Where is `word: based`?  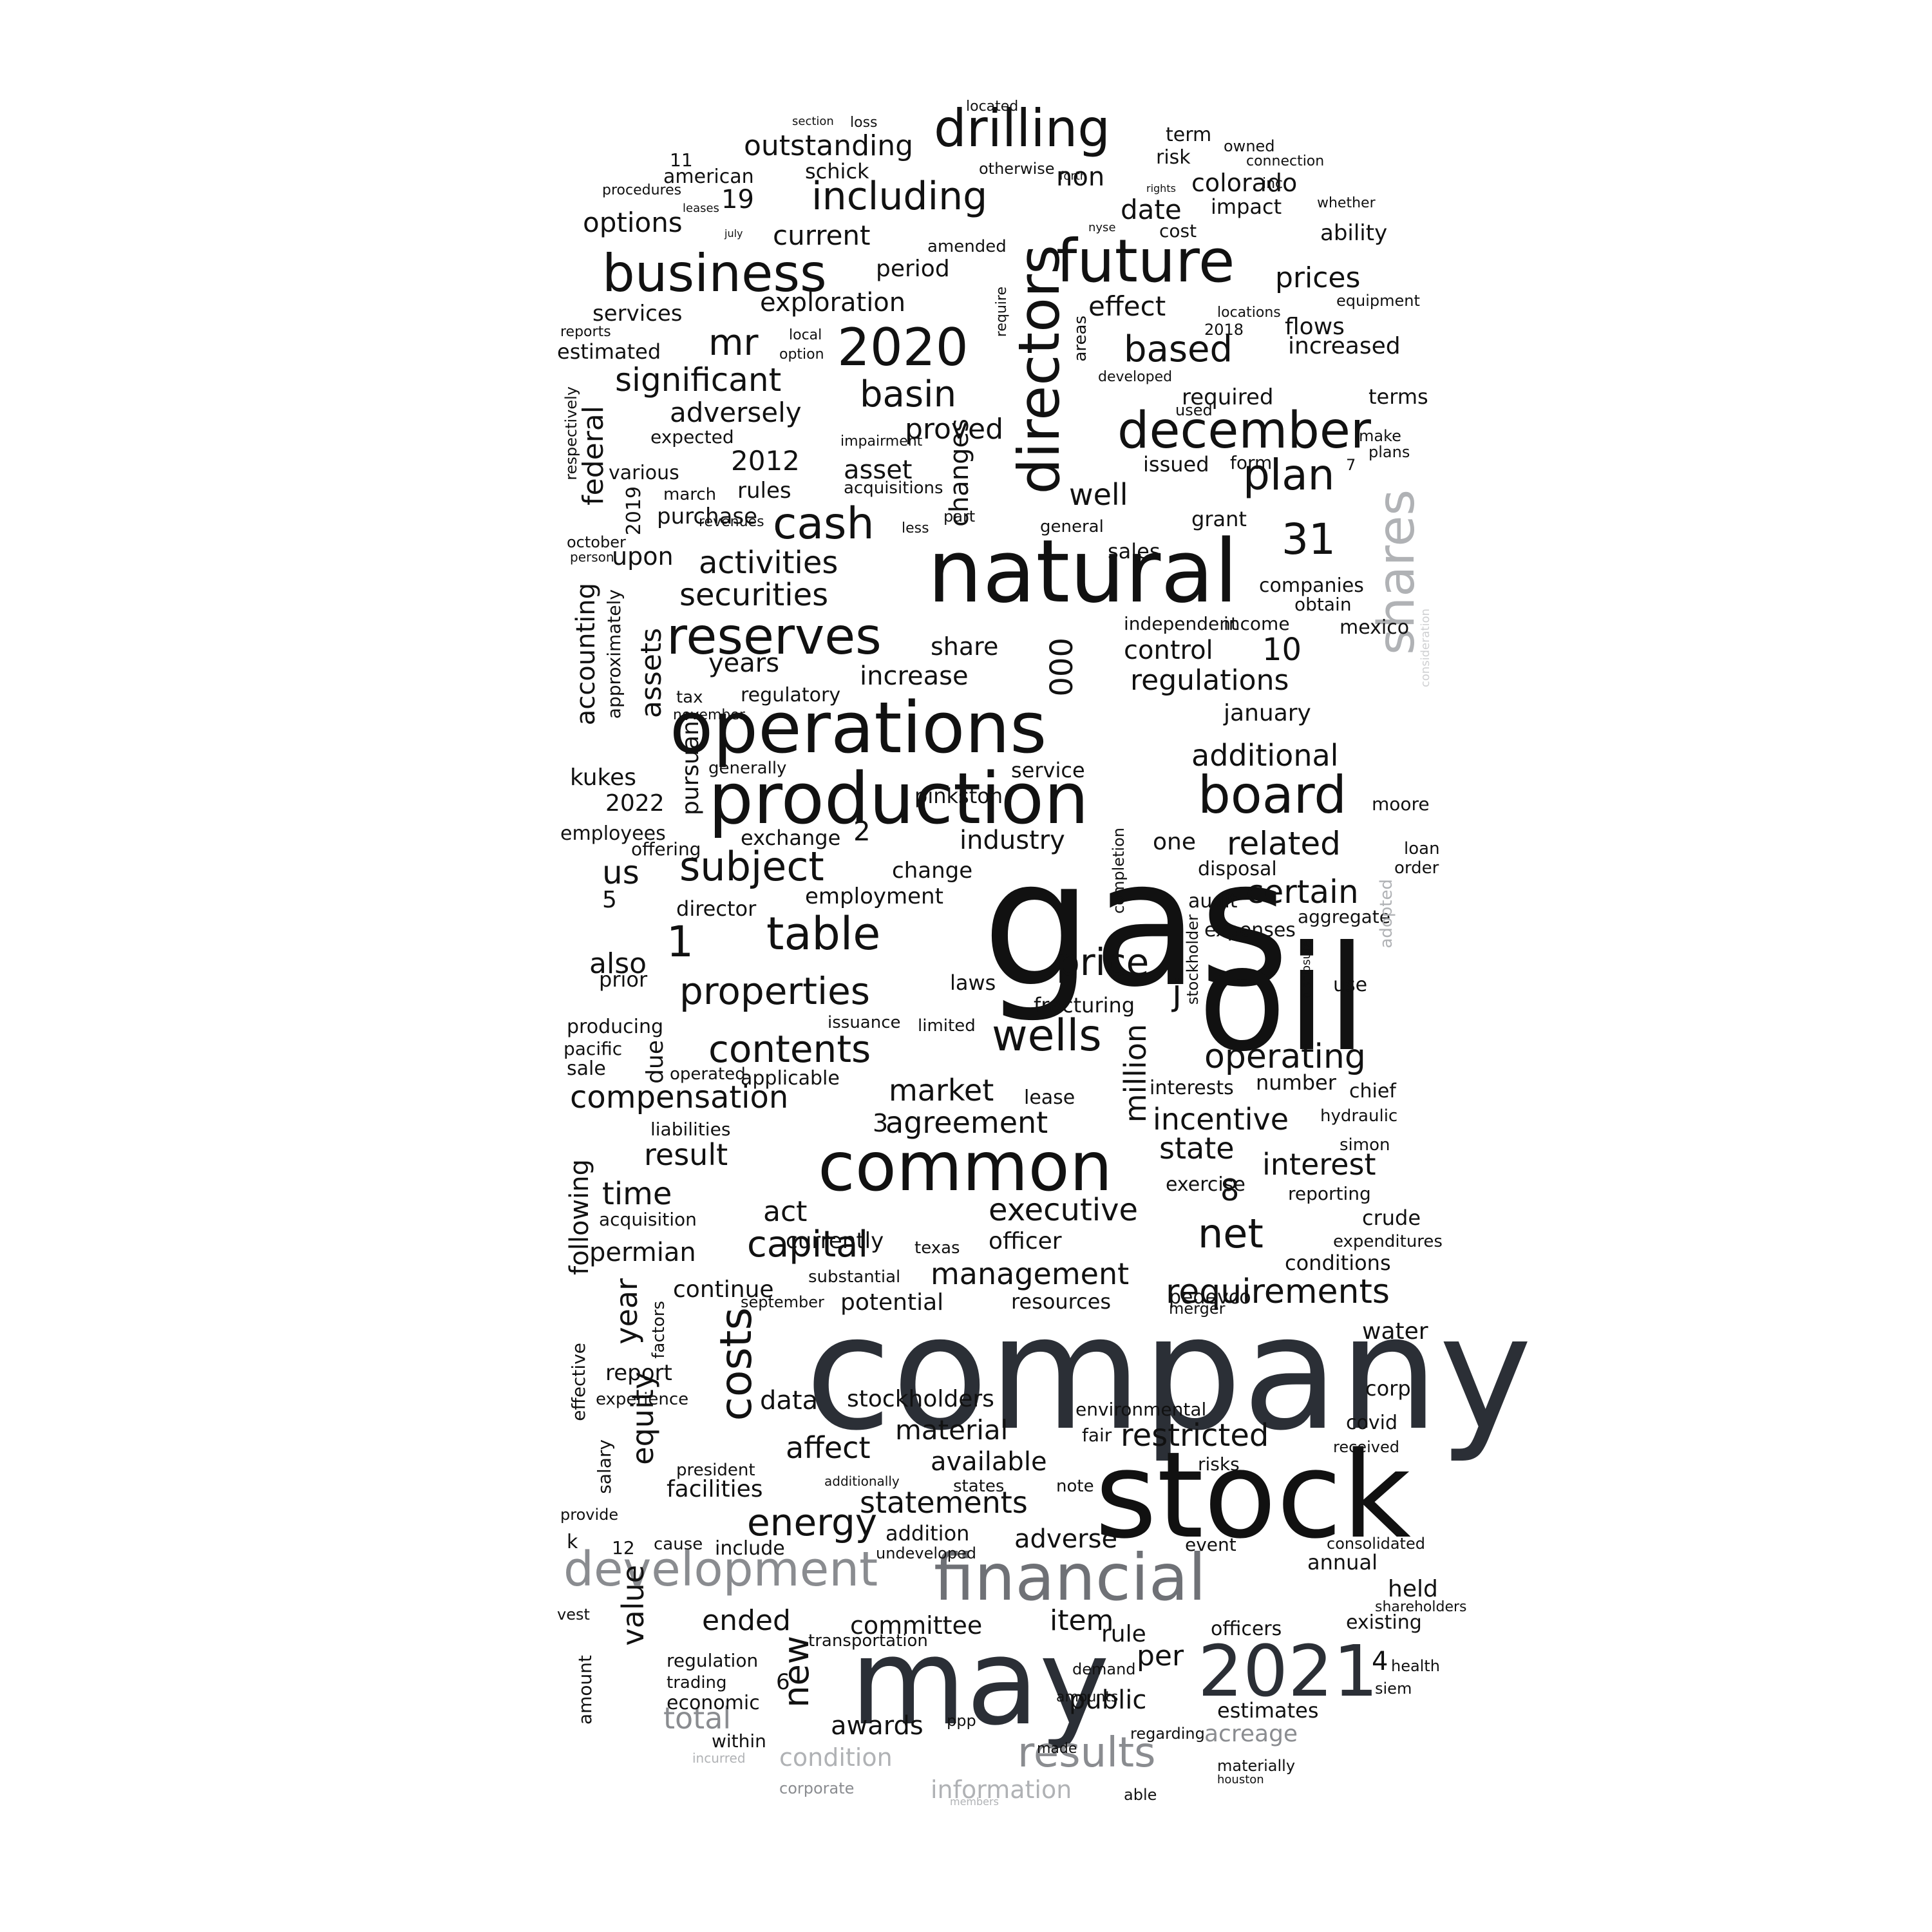
word: based is located at coordinates (1178, 349).